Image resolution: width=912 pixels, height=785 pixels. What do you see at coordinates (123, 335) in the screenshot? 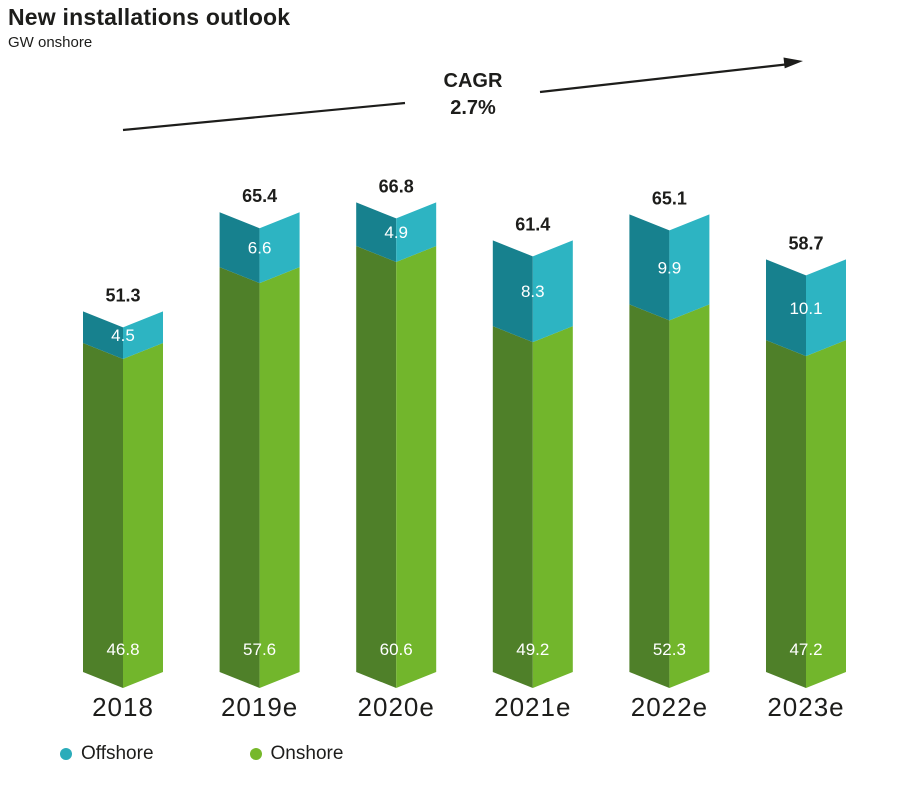
I see `offshore-value-2018: 4.5` at bounding box center [123, 335].